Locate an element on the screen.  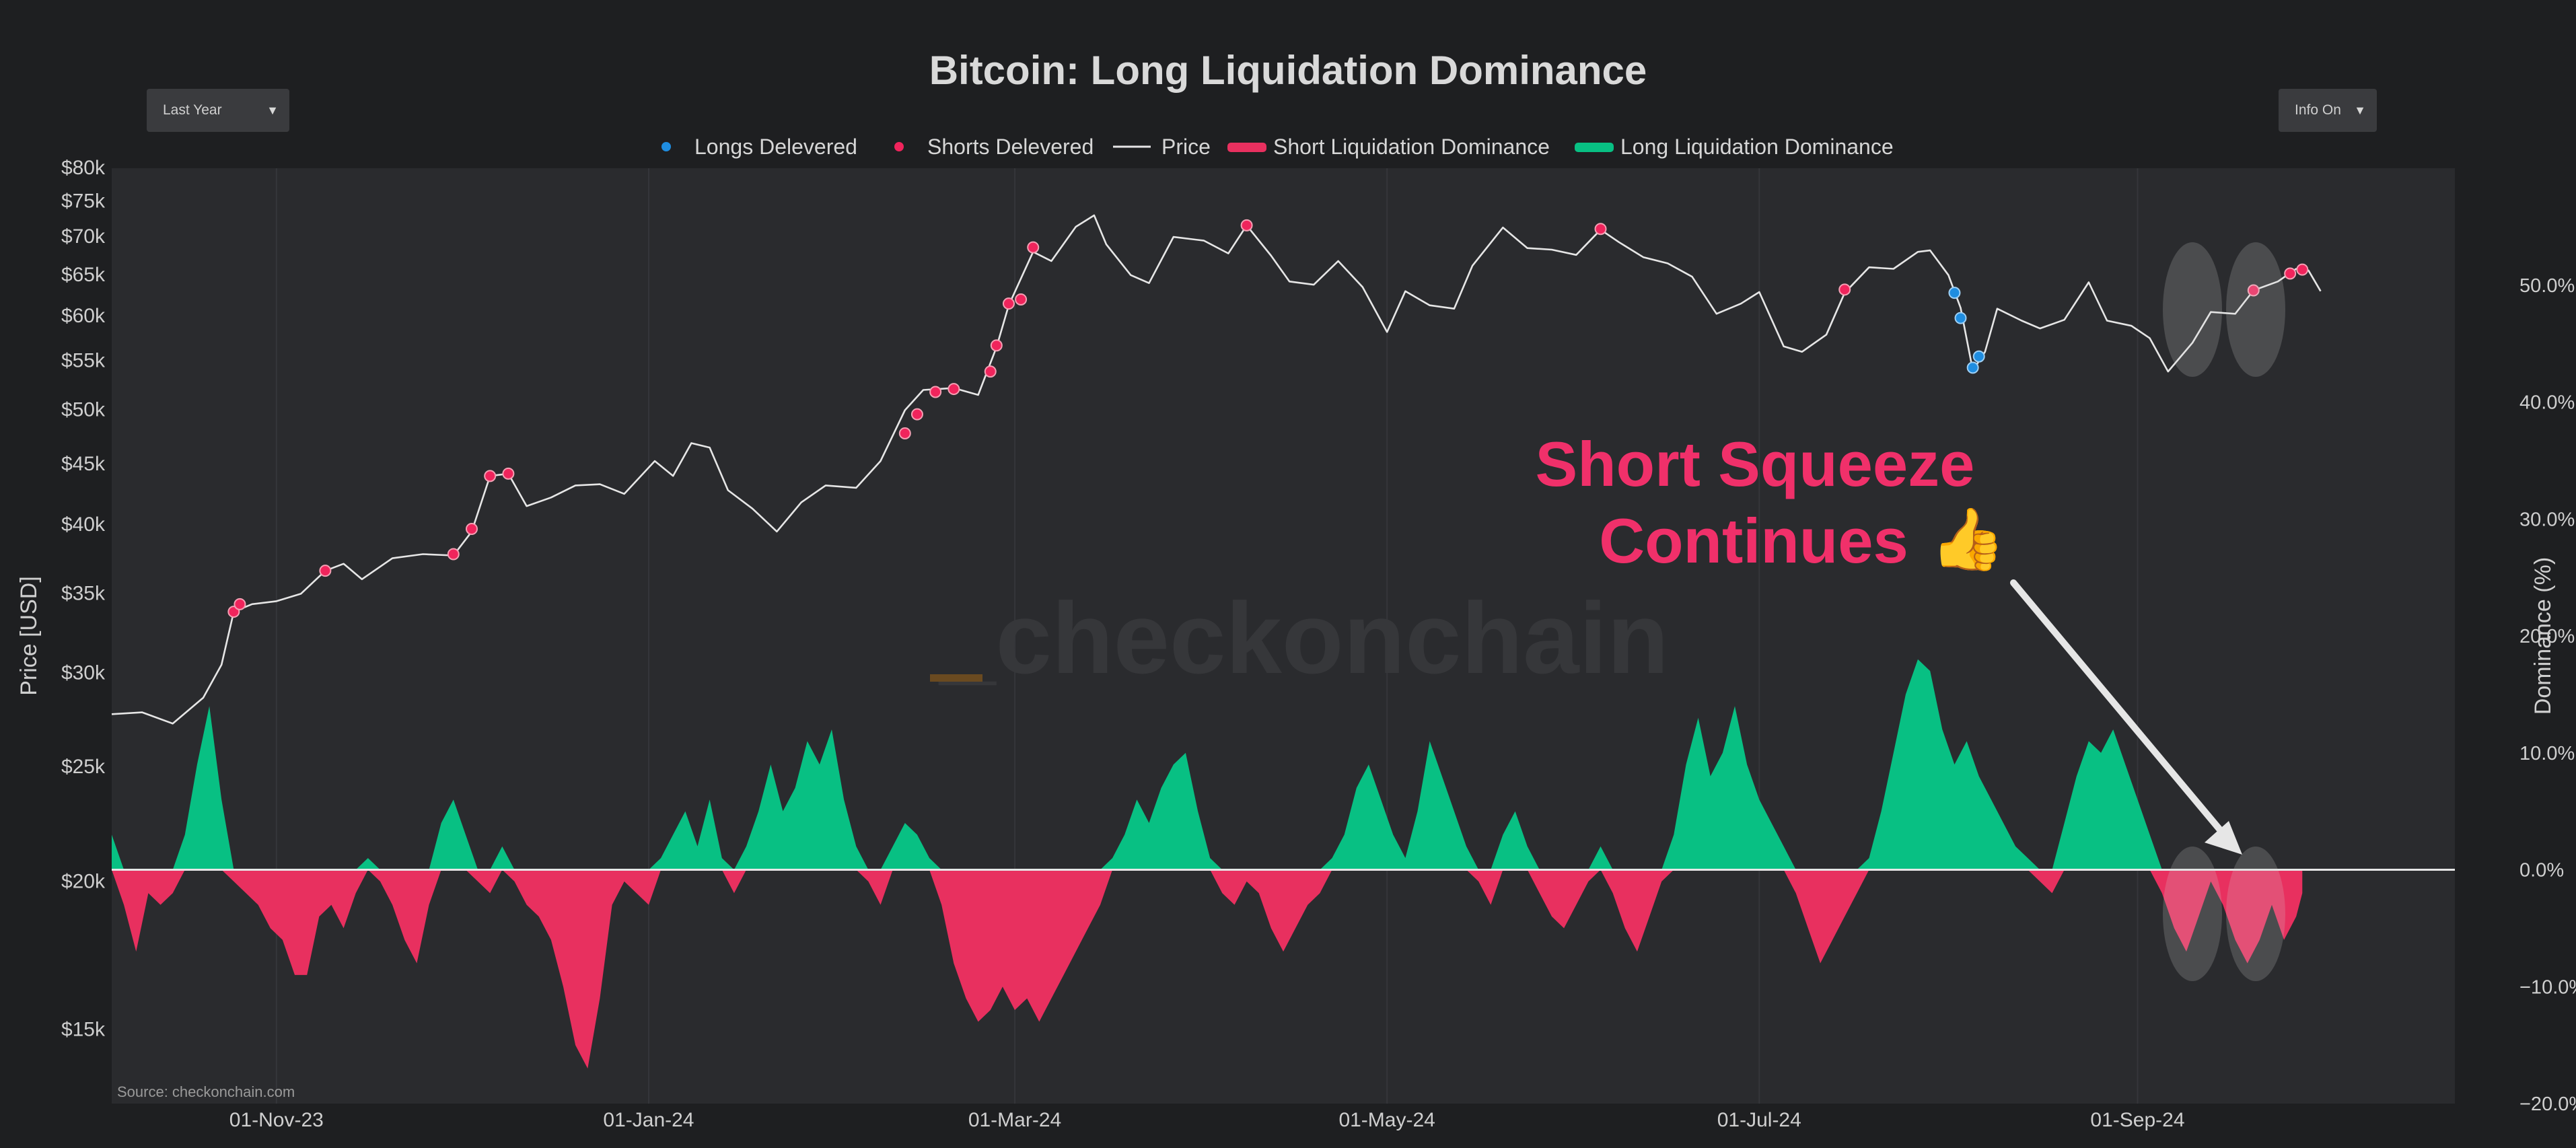
x-tick-label: 01-Jan-24 is located at coordinates (648, 1120).